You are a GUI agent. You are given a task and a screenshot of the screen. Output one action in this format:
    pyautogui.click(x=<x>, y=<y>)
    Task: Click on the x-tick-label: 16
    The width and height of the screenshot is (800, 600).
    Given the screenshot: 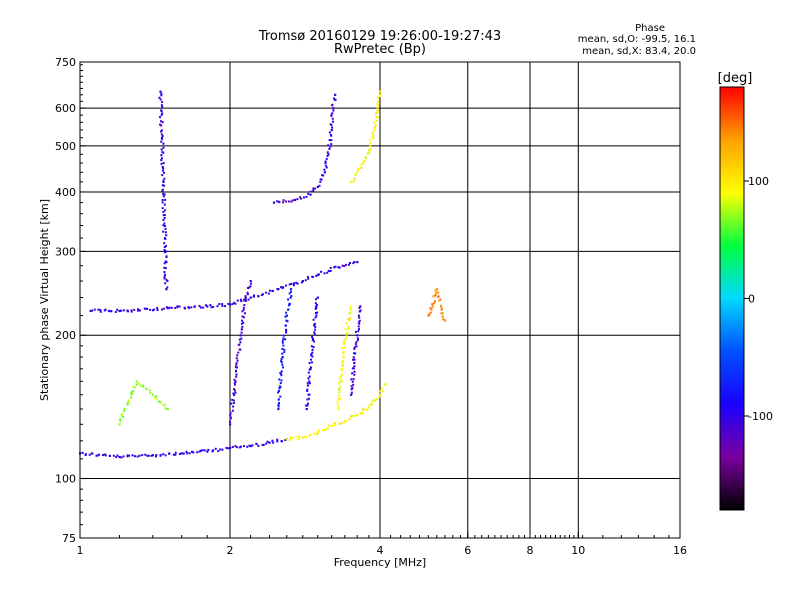 What is the action you would take?
    pyautogui.click(x=680, y=550)
    